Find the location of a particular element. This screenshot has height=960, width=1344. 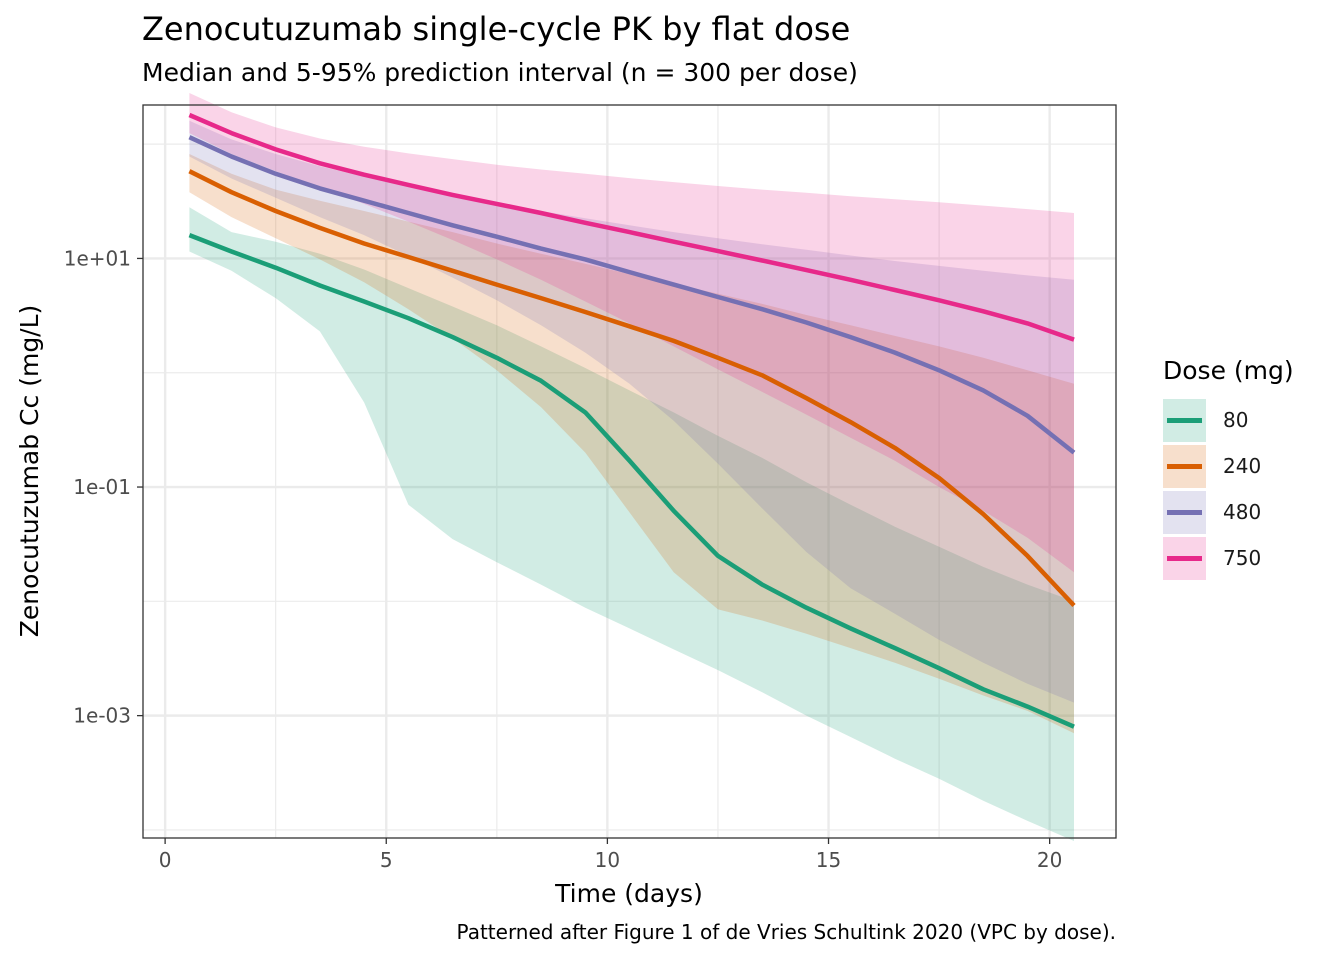

legend-item-480: 480 is located at coordinates (1228, 514).